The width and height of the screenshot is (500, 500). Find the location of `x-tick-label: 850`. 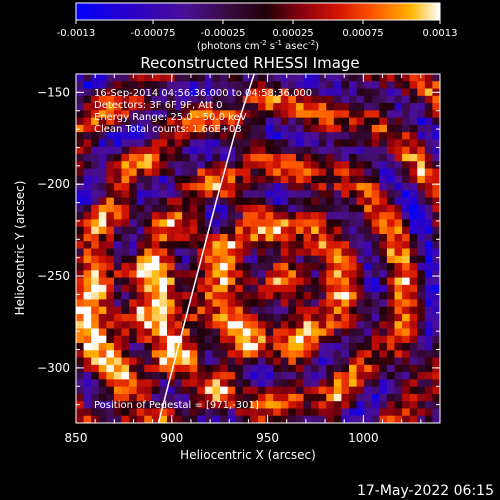

x-tick-label: 850 is located at coordinates (76, 438).